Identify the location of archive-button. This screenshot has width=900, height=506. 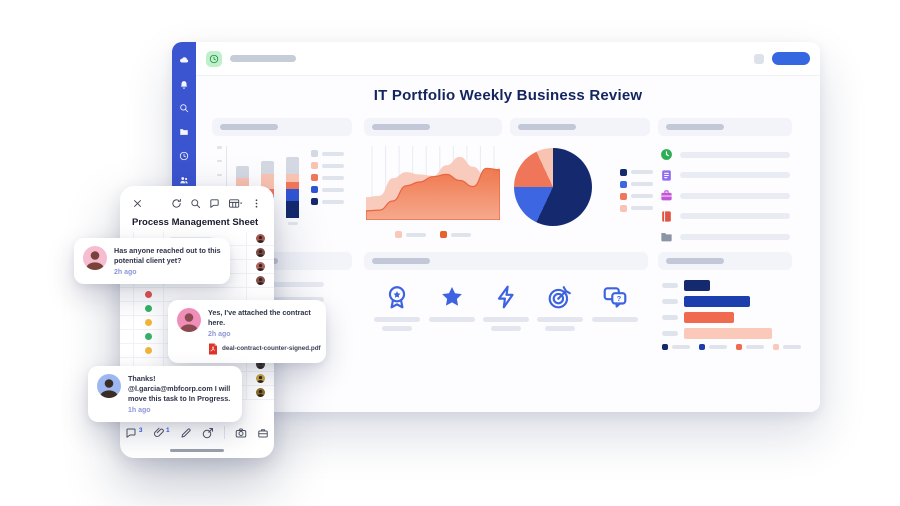
(263, 433).